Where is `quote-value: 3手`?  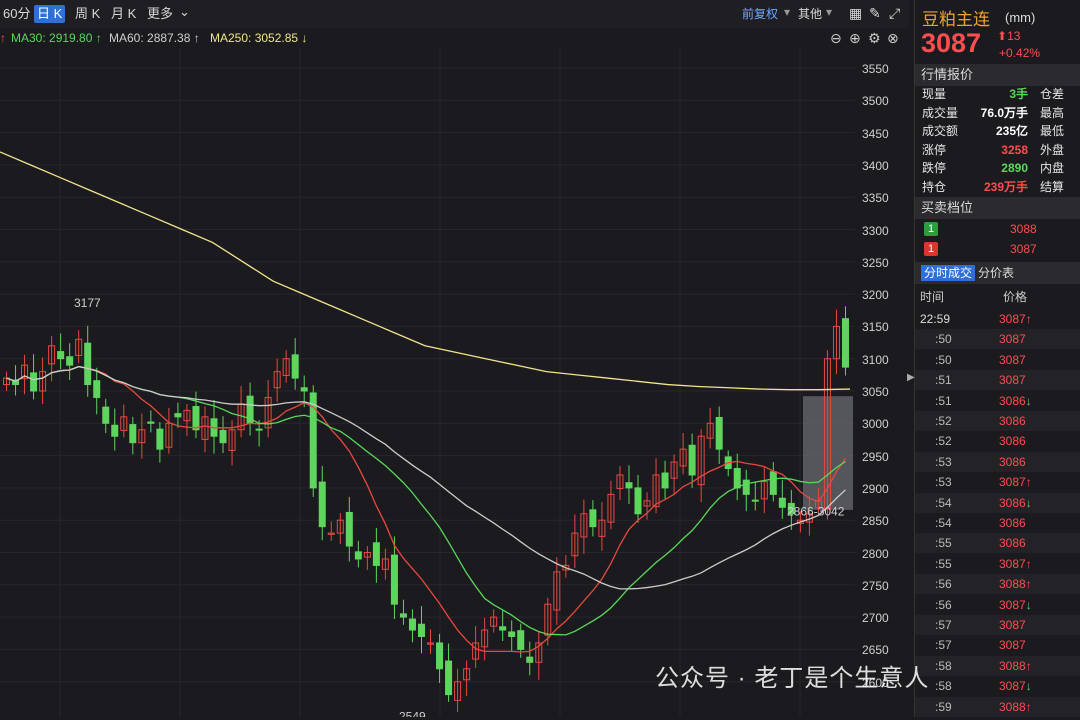 quote-value: 3手 is located at coordinates (1018, 94).